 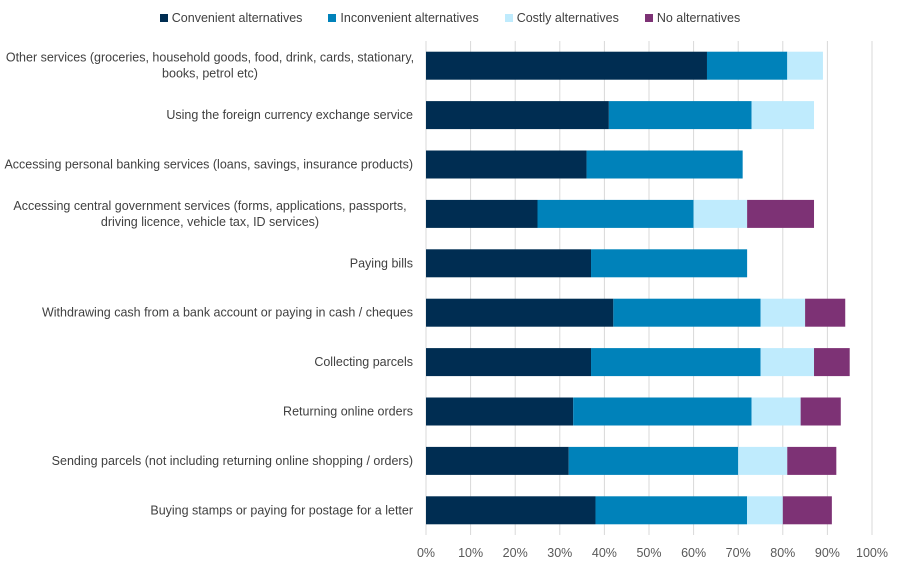 I want to click on category-label: Returning online orders, so click(x=348, y=412).